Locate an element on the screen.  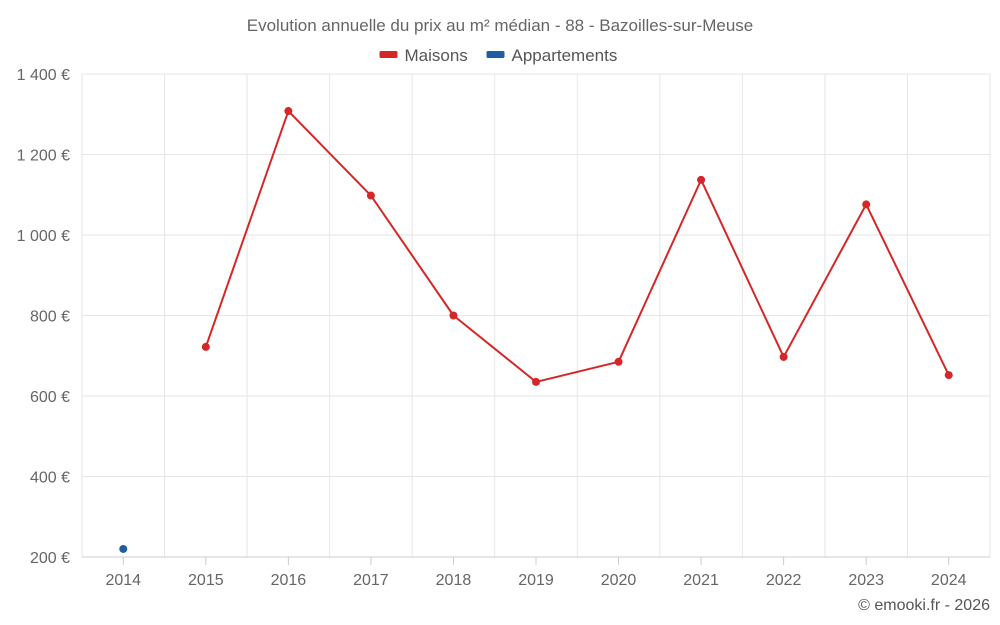
legend-label: Appartements is located at coordinates (565, 55).